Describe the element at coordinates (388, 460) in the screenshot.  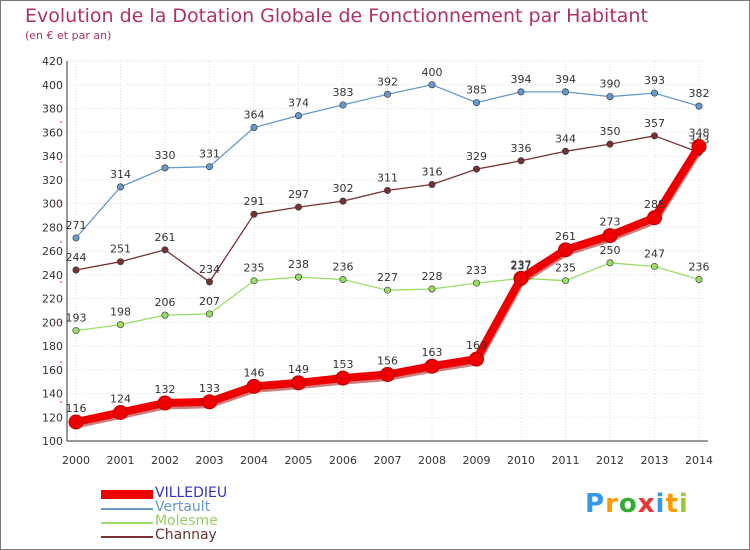
I see `x-tick-label: 2007` at that location.